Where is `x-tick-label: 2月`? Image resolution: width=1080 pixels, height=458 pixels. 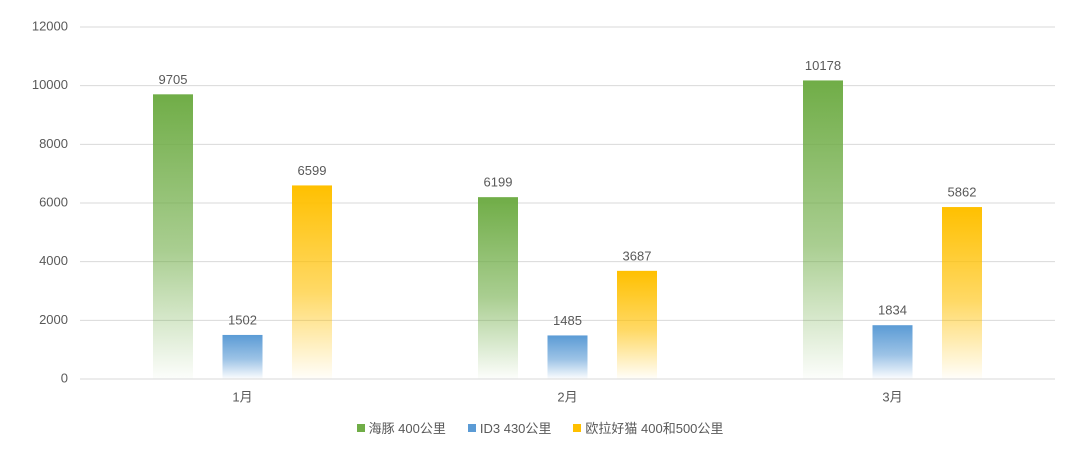 x-tick-label: 2月 is located at coordinates (567, 396).